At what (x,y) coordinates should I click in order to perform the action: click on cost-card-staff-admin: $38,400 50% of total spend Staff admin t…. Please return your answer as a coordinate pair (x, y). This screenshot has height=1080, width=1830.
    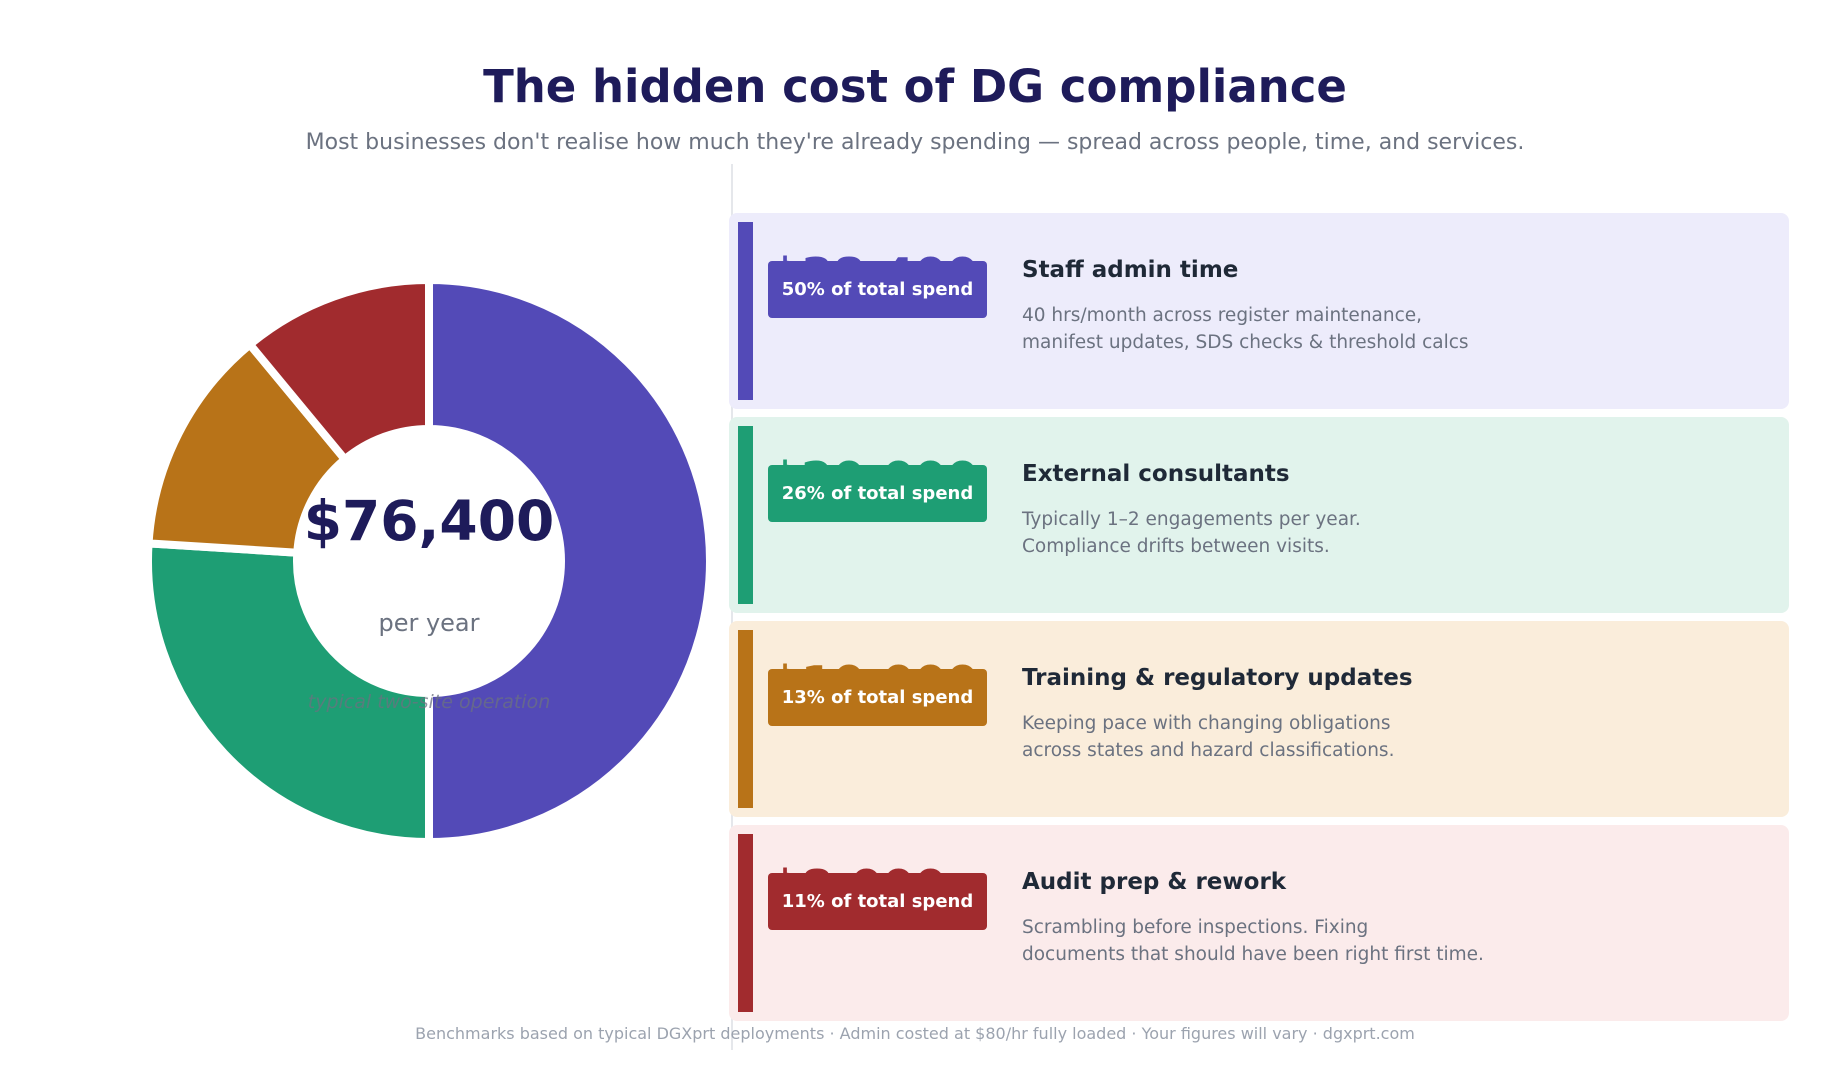
    Looking at the image, I should click on (1259, 311).